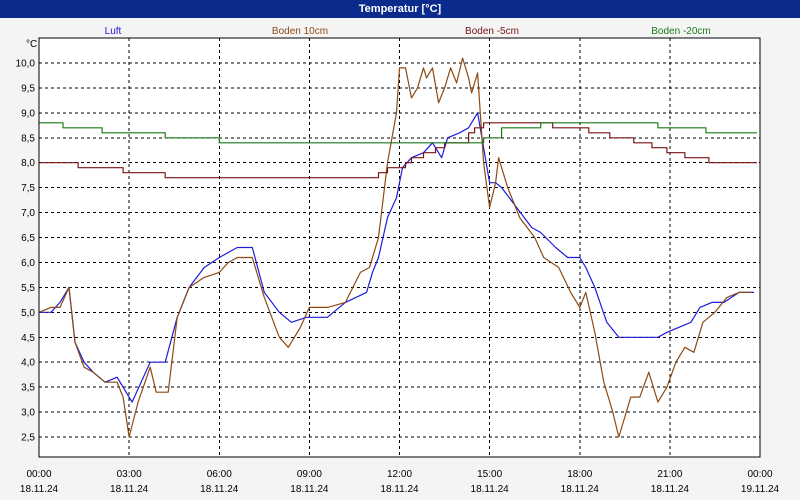 Image resolution: width=800 pixels, height=500 pixels. I want to click on x-tick-time: 15:00, so click(489, 474).